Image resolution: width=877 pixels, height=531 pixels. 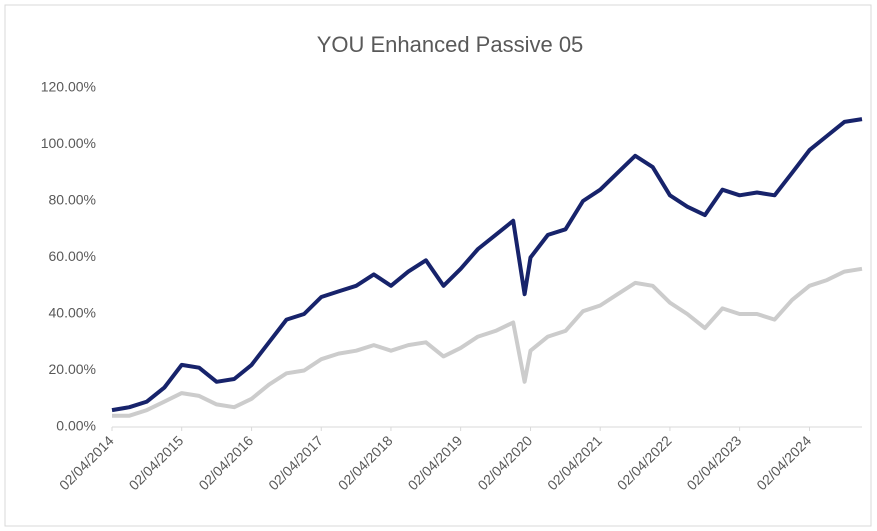 I want to click on y-tick-label: 60.00%, so click(x=72, y=256).